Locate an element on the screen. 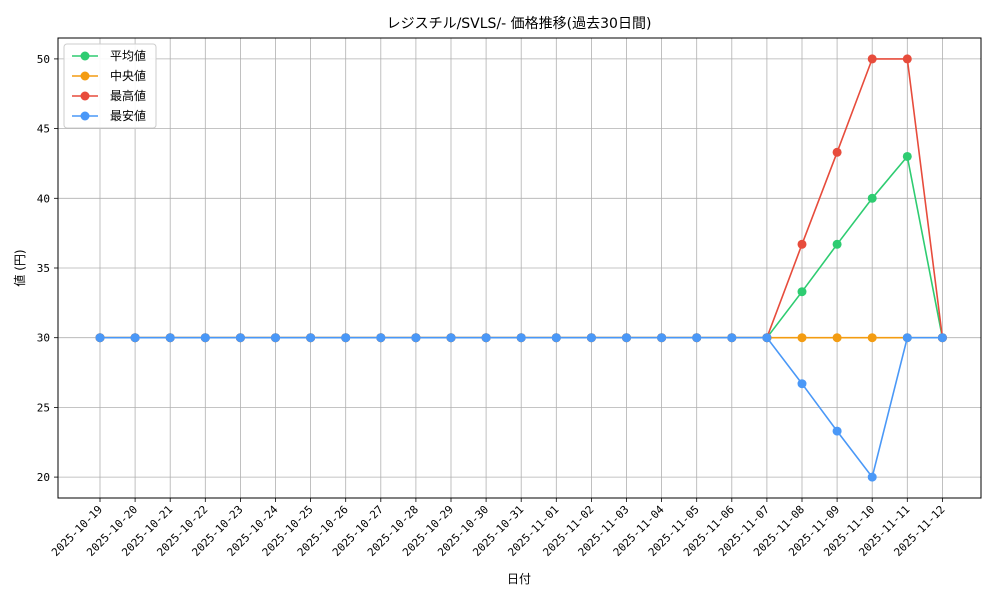 This screenshot has height=600, width=1000. y-tick-label: 50 is located at coordinates (43, 59).